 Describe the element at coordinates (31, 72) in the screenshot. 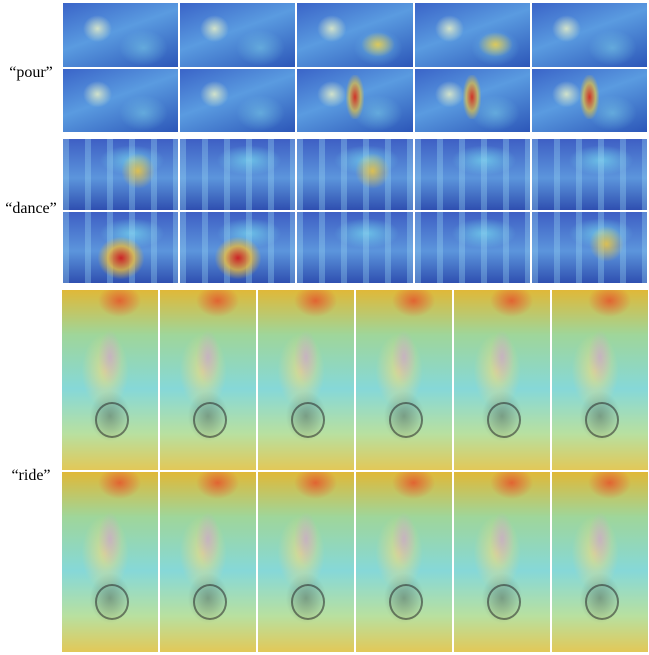

I see `label-pour: “pour”` at that location.